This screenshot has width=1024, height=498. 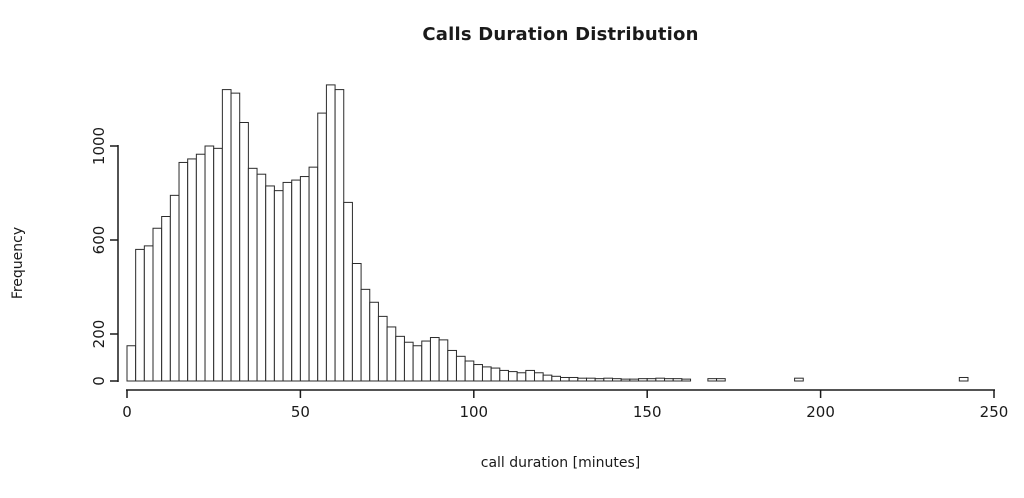 What do you see at coordinates (473, 412) in the screenshot?
I see `x-tick-label: 100` at bounding box center [473, 412].